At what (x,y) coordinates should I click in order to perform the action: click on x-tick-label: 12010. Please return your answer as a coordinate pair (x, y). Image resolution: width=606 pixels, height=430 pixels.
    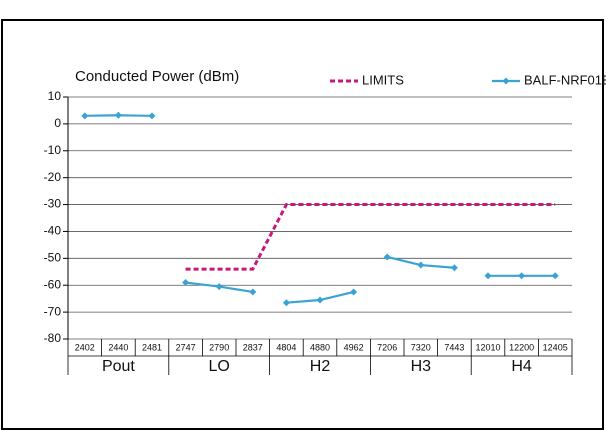
    Looking at the image, I should click on (487, 347).